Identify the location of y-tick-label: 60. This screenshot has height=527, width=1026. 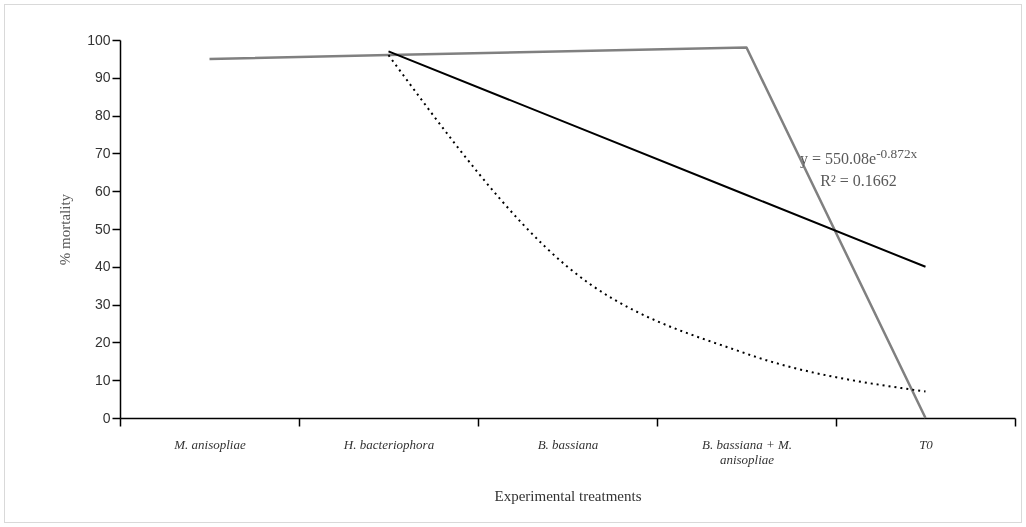
(102, 190).